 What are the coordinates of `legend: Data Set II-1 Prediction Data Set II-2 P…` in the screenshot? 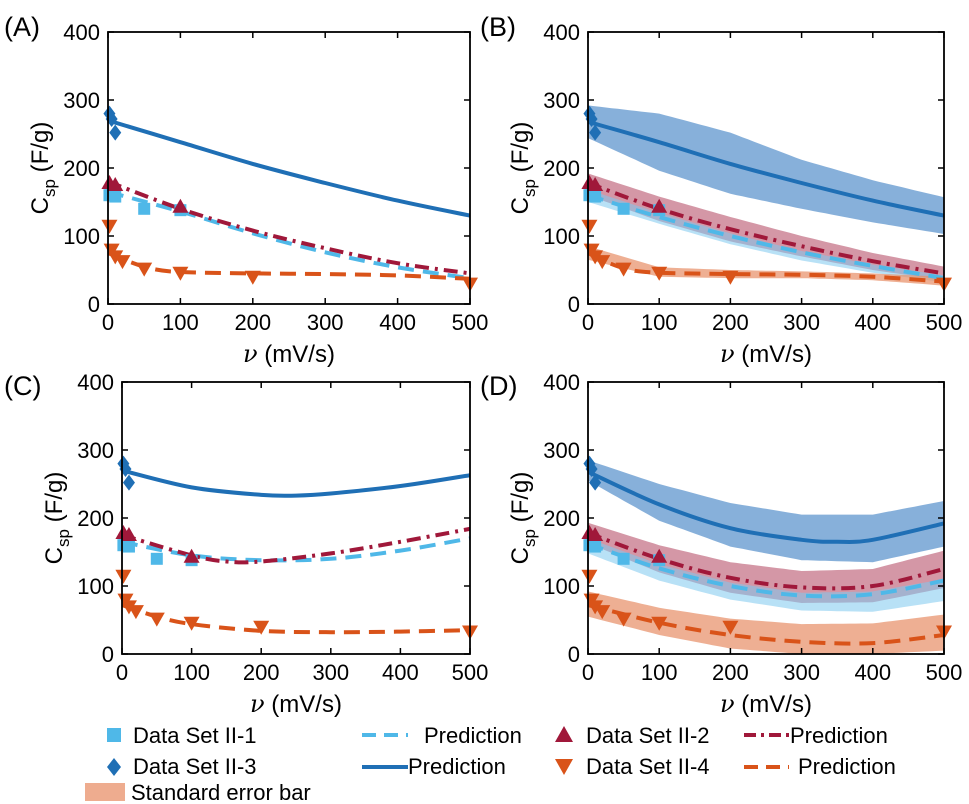 It's located at (490, 763).